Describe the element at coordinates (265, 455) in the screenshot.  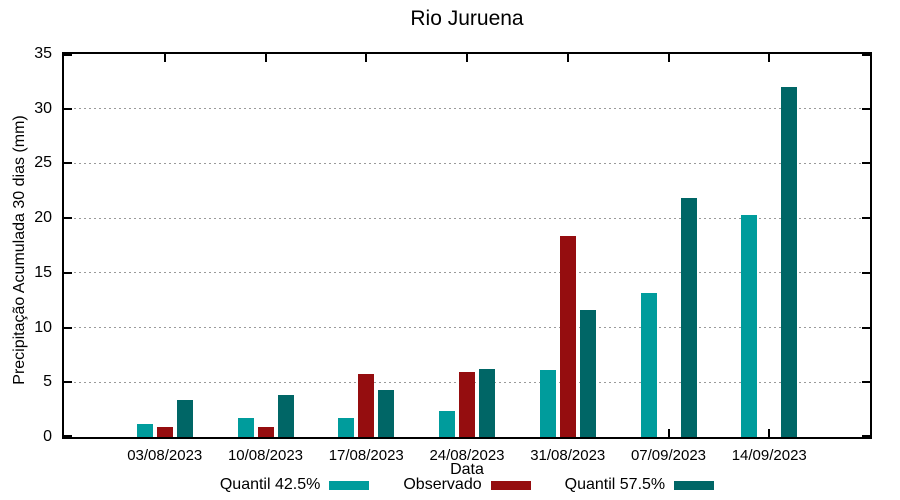
I see `x-tick-label: 10/08/2023` at that location.